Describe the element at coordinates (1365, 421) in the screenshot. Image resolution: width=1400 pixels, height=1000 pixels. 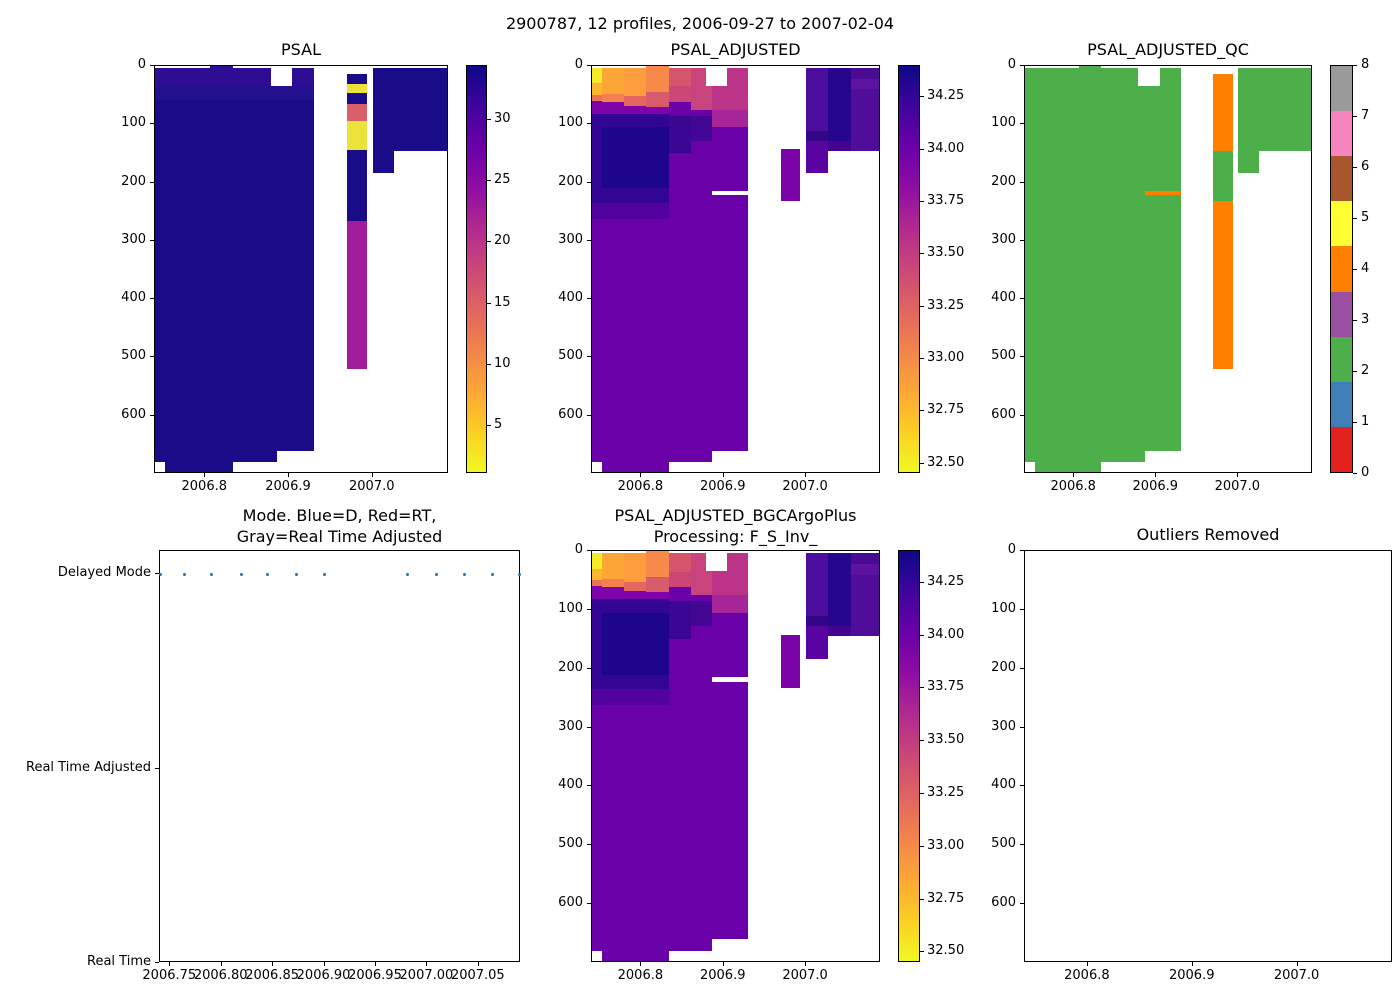
I see `colorbar-tick-label: 1` at that location.